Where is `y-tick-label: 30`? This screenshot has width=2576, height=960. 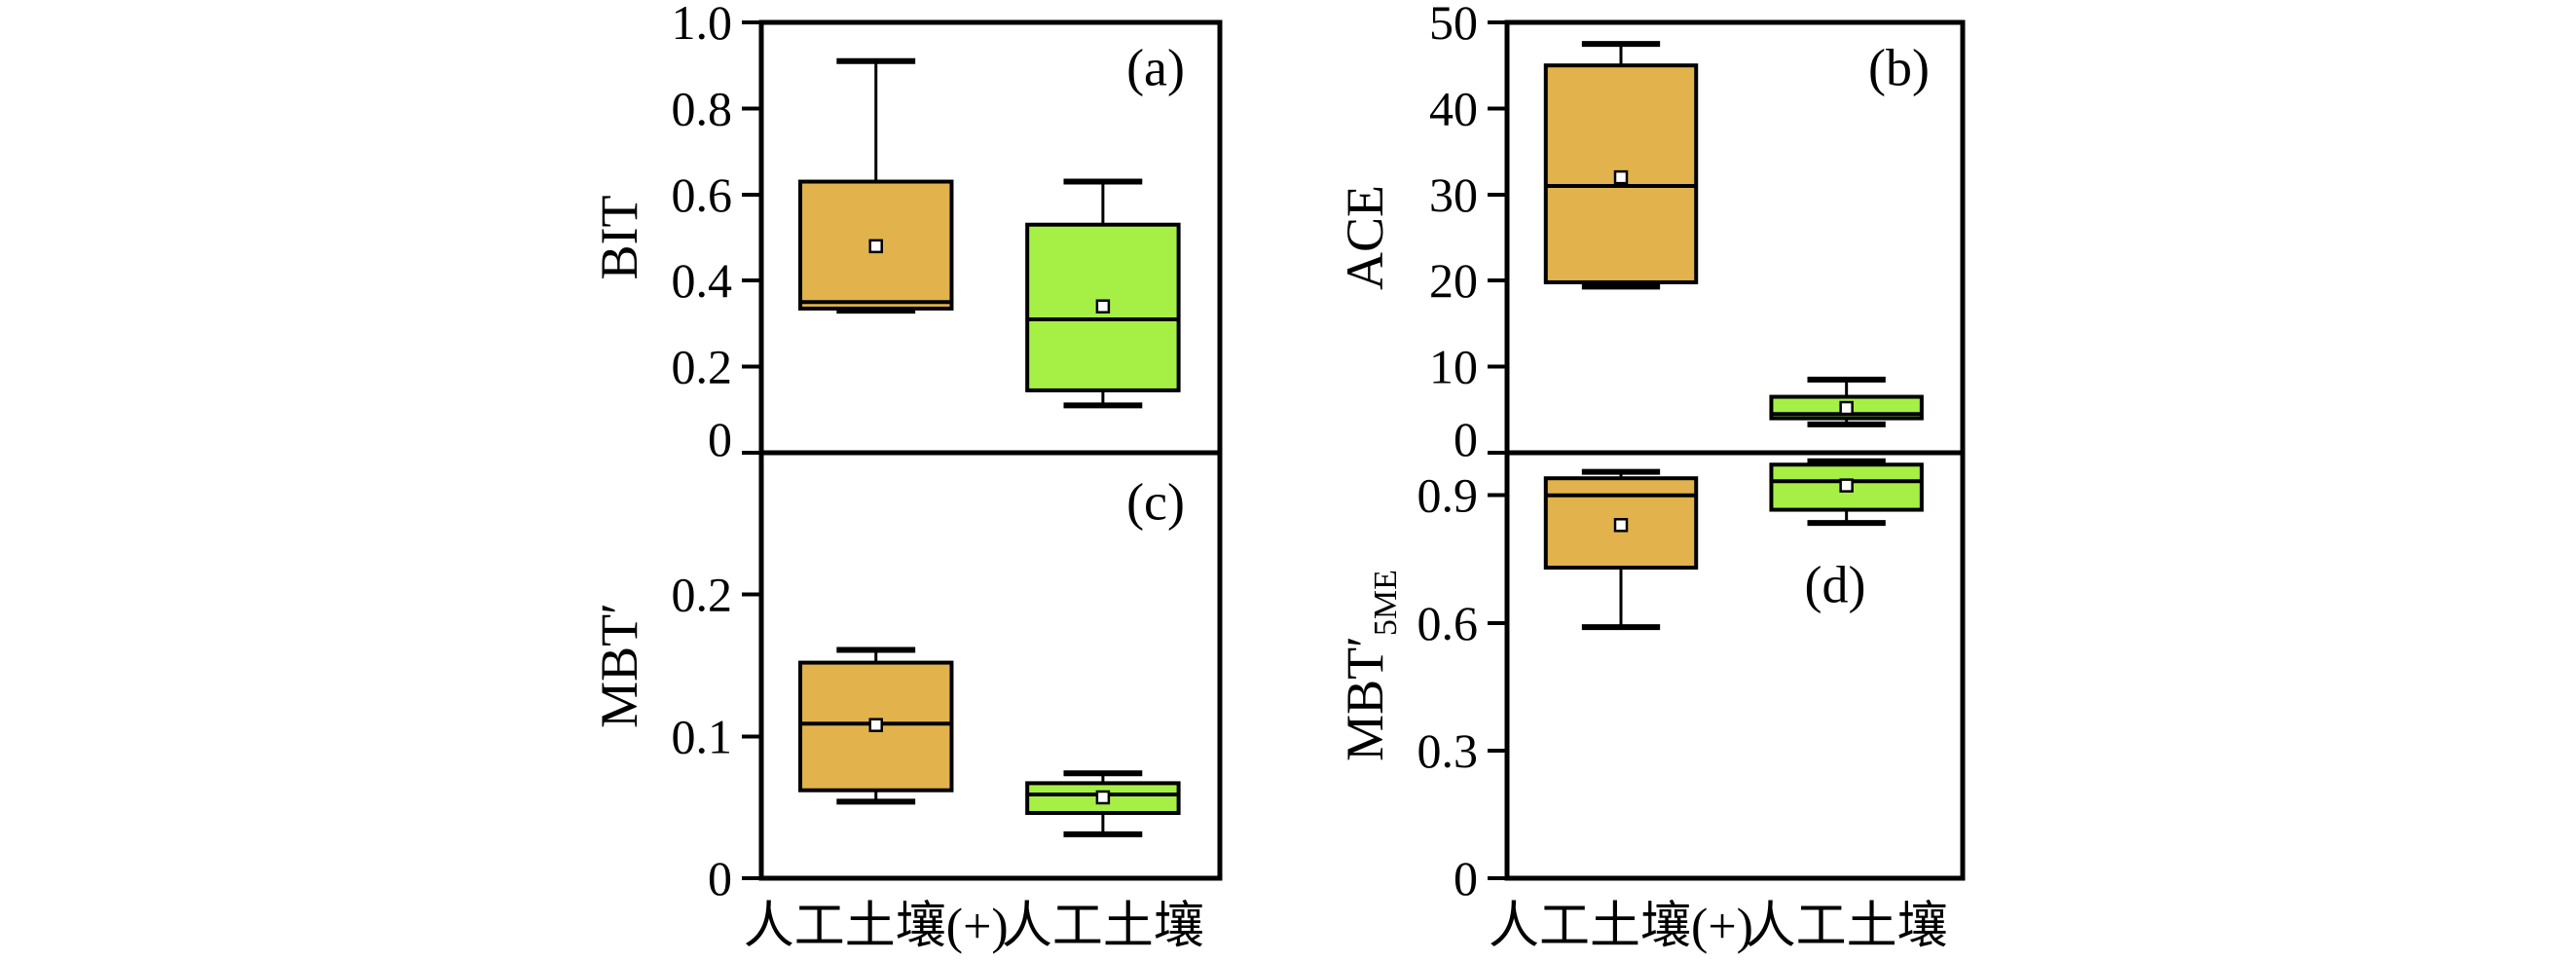 y-tick-label: 30 is located at coordinates (1453, 194).